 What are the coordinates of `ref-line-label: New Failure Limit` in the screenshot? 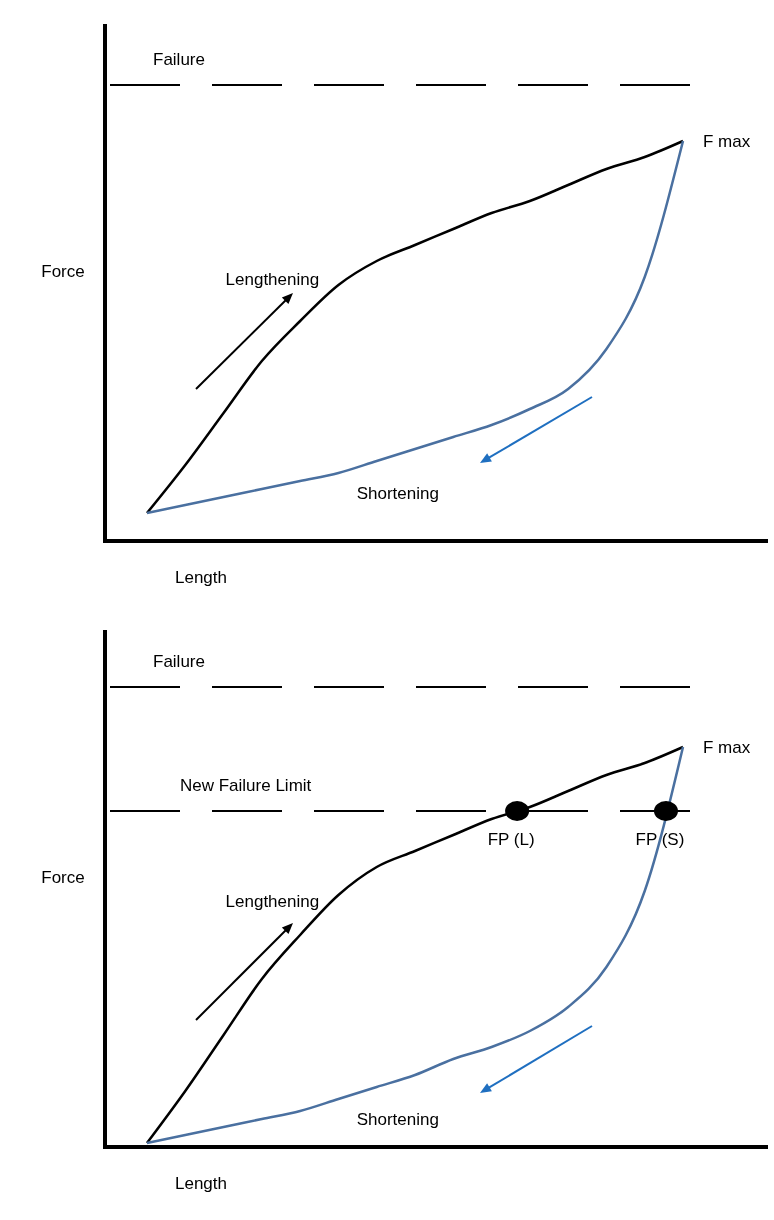 It's located at (246, 785).